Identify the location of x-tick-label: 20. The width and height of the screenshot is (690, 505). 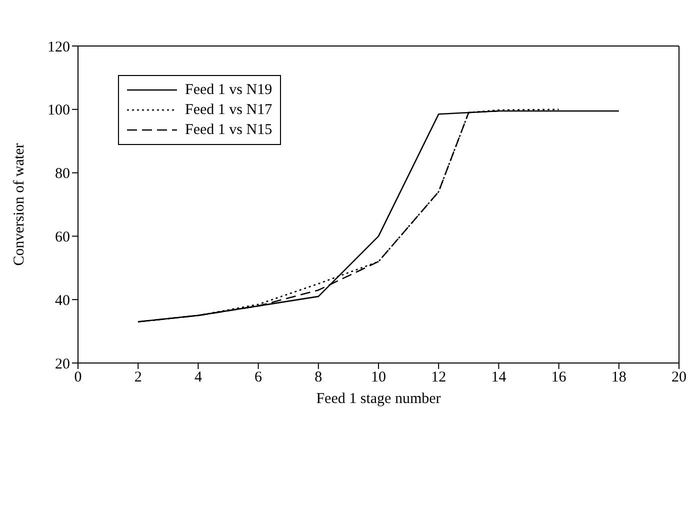
(679, 378).